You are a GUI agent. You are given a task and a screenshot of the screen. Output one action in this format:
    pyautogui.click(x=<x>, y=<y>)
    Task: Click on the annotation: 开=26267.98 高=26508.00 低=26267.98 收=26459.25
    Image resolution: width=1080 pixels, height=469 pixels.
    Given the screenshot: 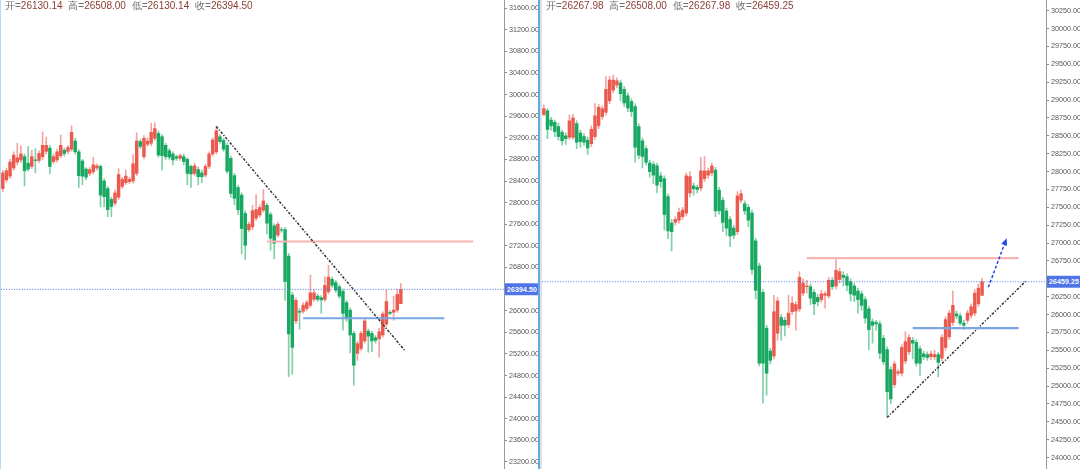 What is the action you would take?
    pyautogui.click(x=670, y=5)
    